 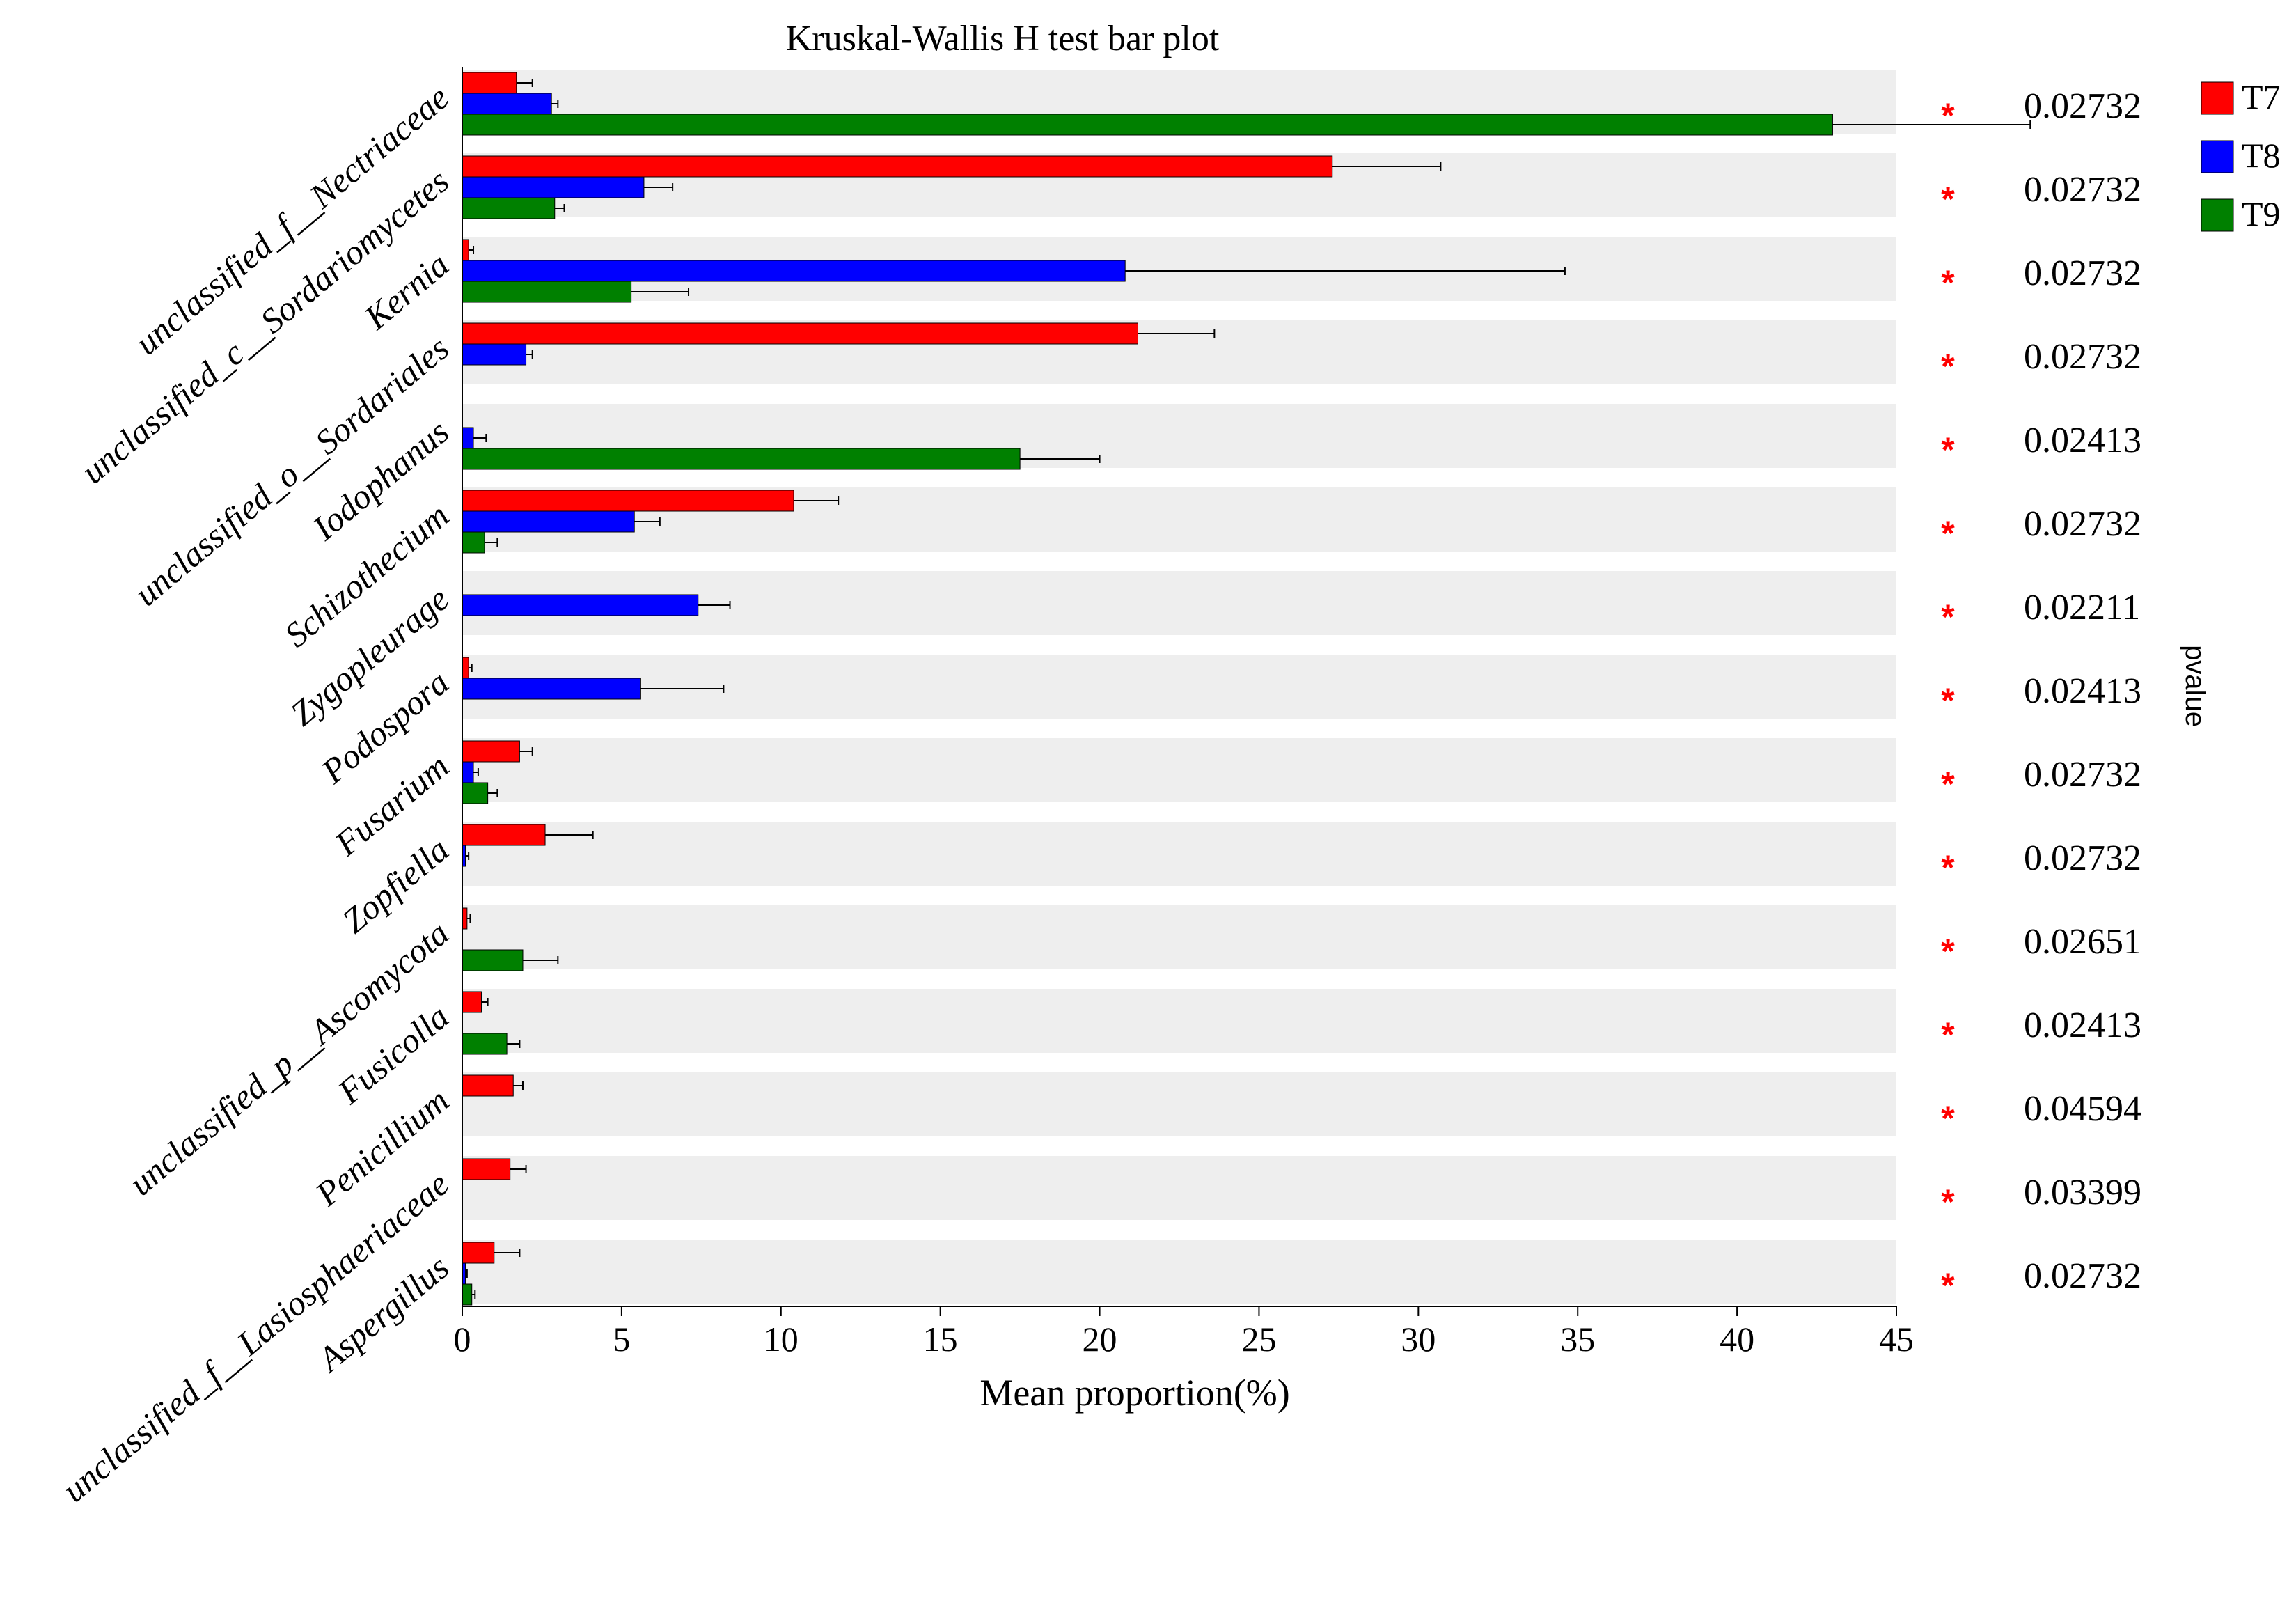 What do you see at coordinates (1258, 1339) in the screenshot?
I see `x-tick-label: 25` at bounding box center [1258, 1339].